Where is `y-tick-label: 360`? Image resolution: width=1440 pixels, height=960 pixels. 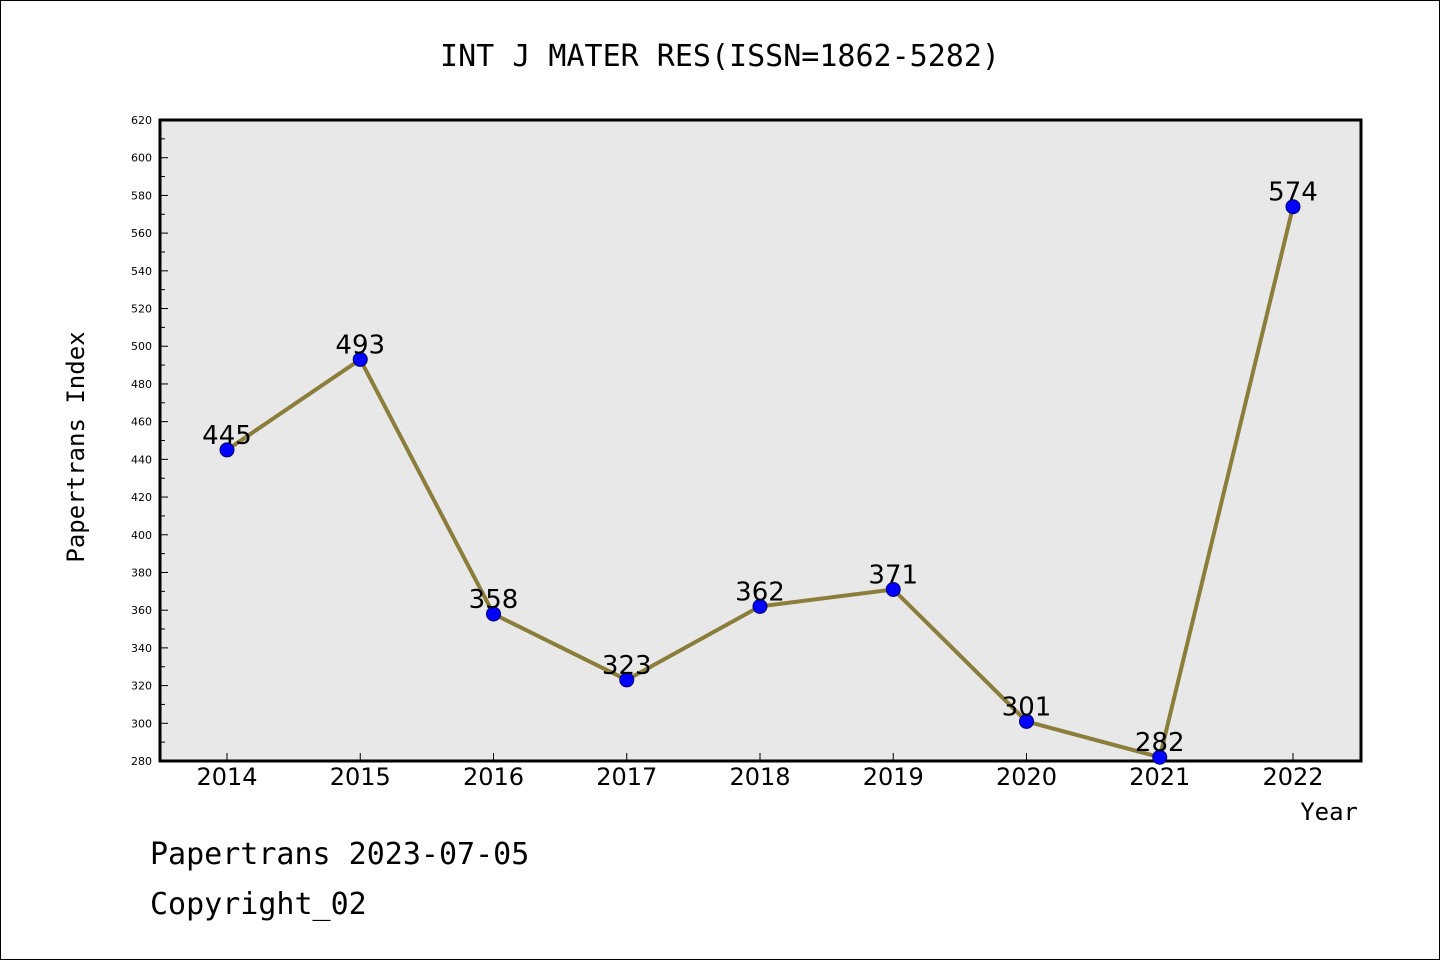
y-tick-label: 360 is located at coordinates (141, 610).